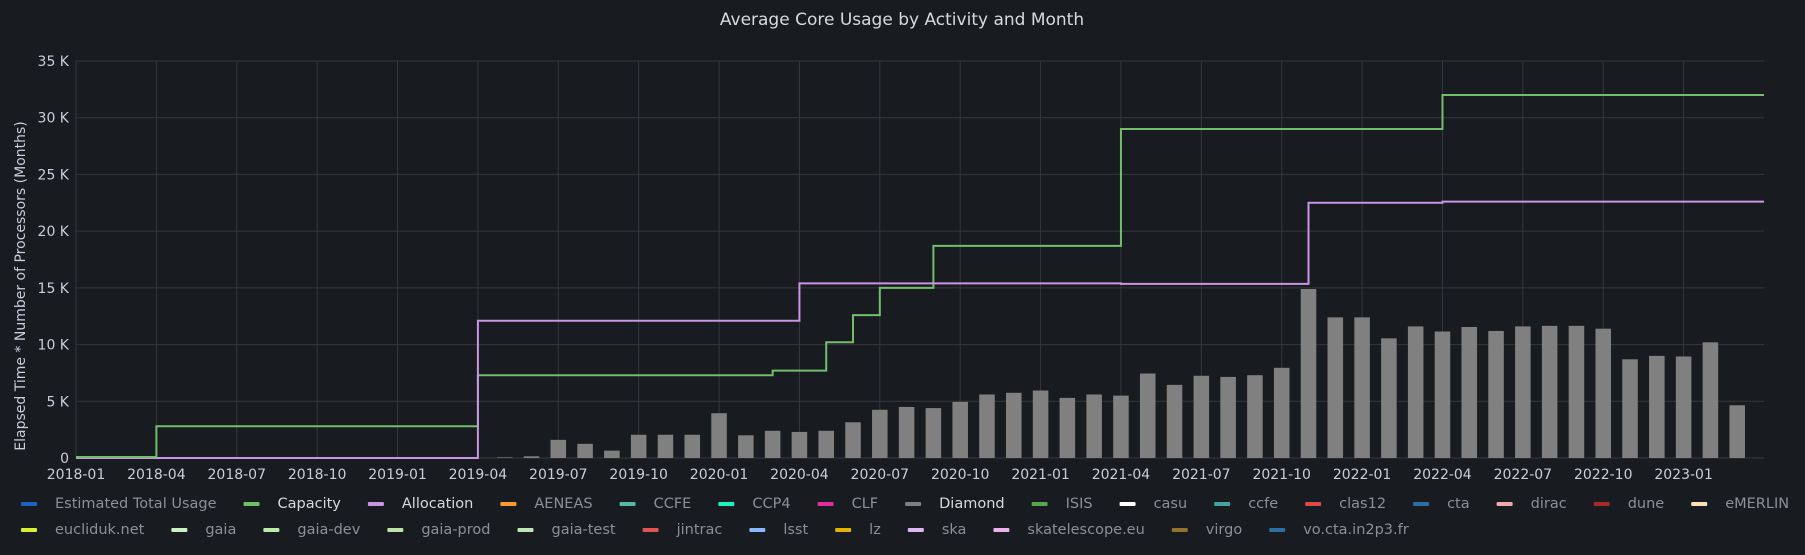 This screenshot has width=1805, height=555. I want to click on x-tick-label: 2020-07, so click(880, 475).